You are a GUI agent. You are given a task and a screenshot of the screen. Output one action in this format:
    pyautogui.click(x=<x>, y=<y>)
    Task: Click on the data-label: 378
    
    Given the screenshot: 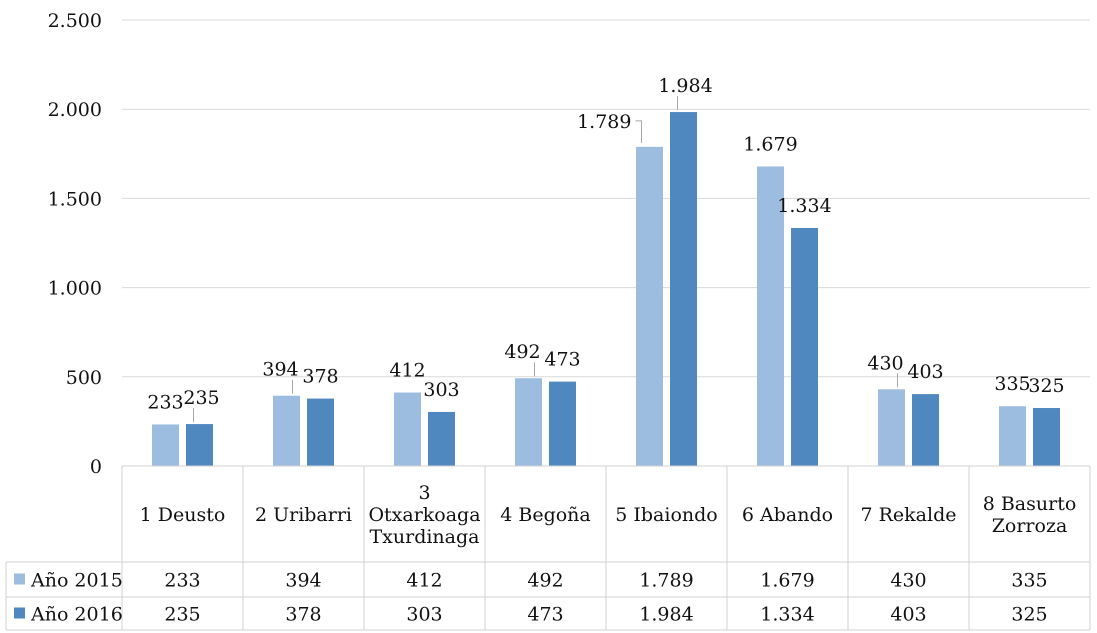 What is the action you would take?
    pyautogui.click(x=320, y=377)
    